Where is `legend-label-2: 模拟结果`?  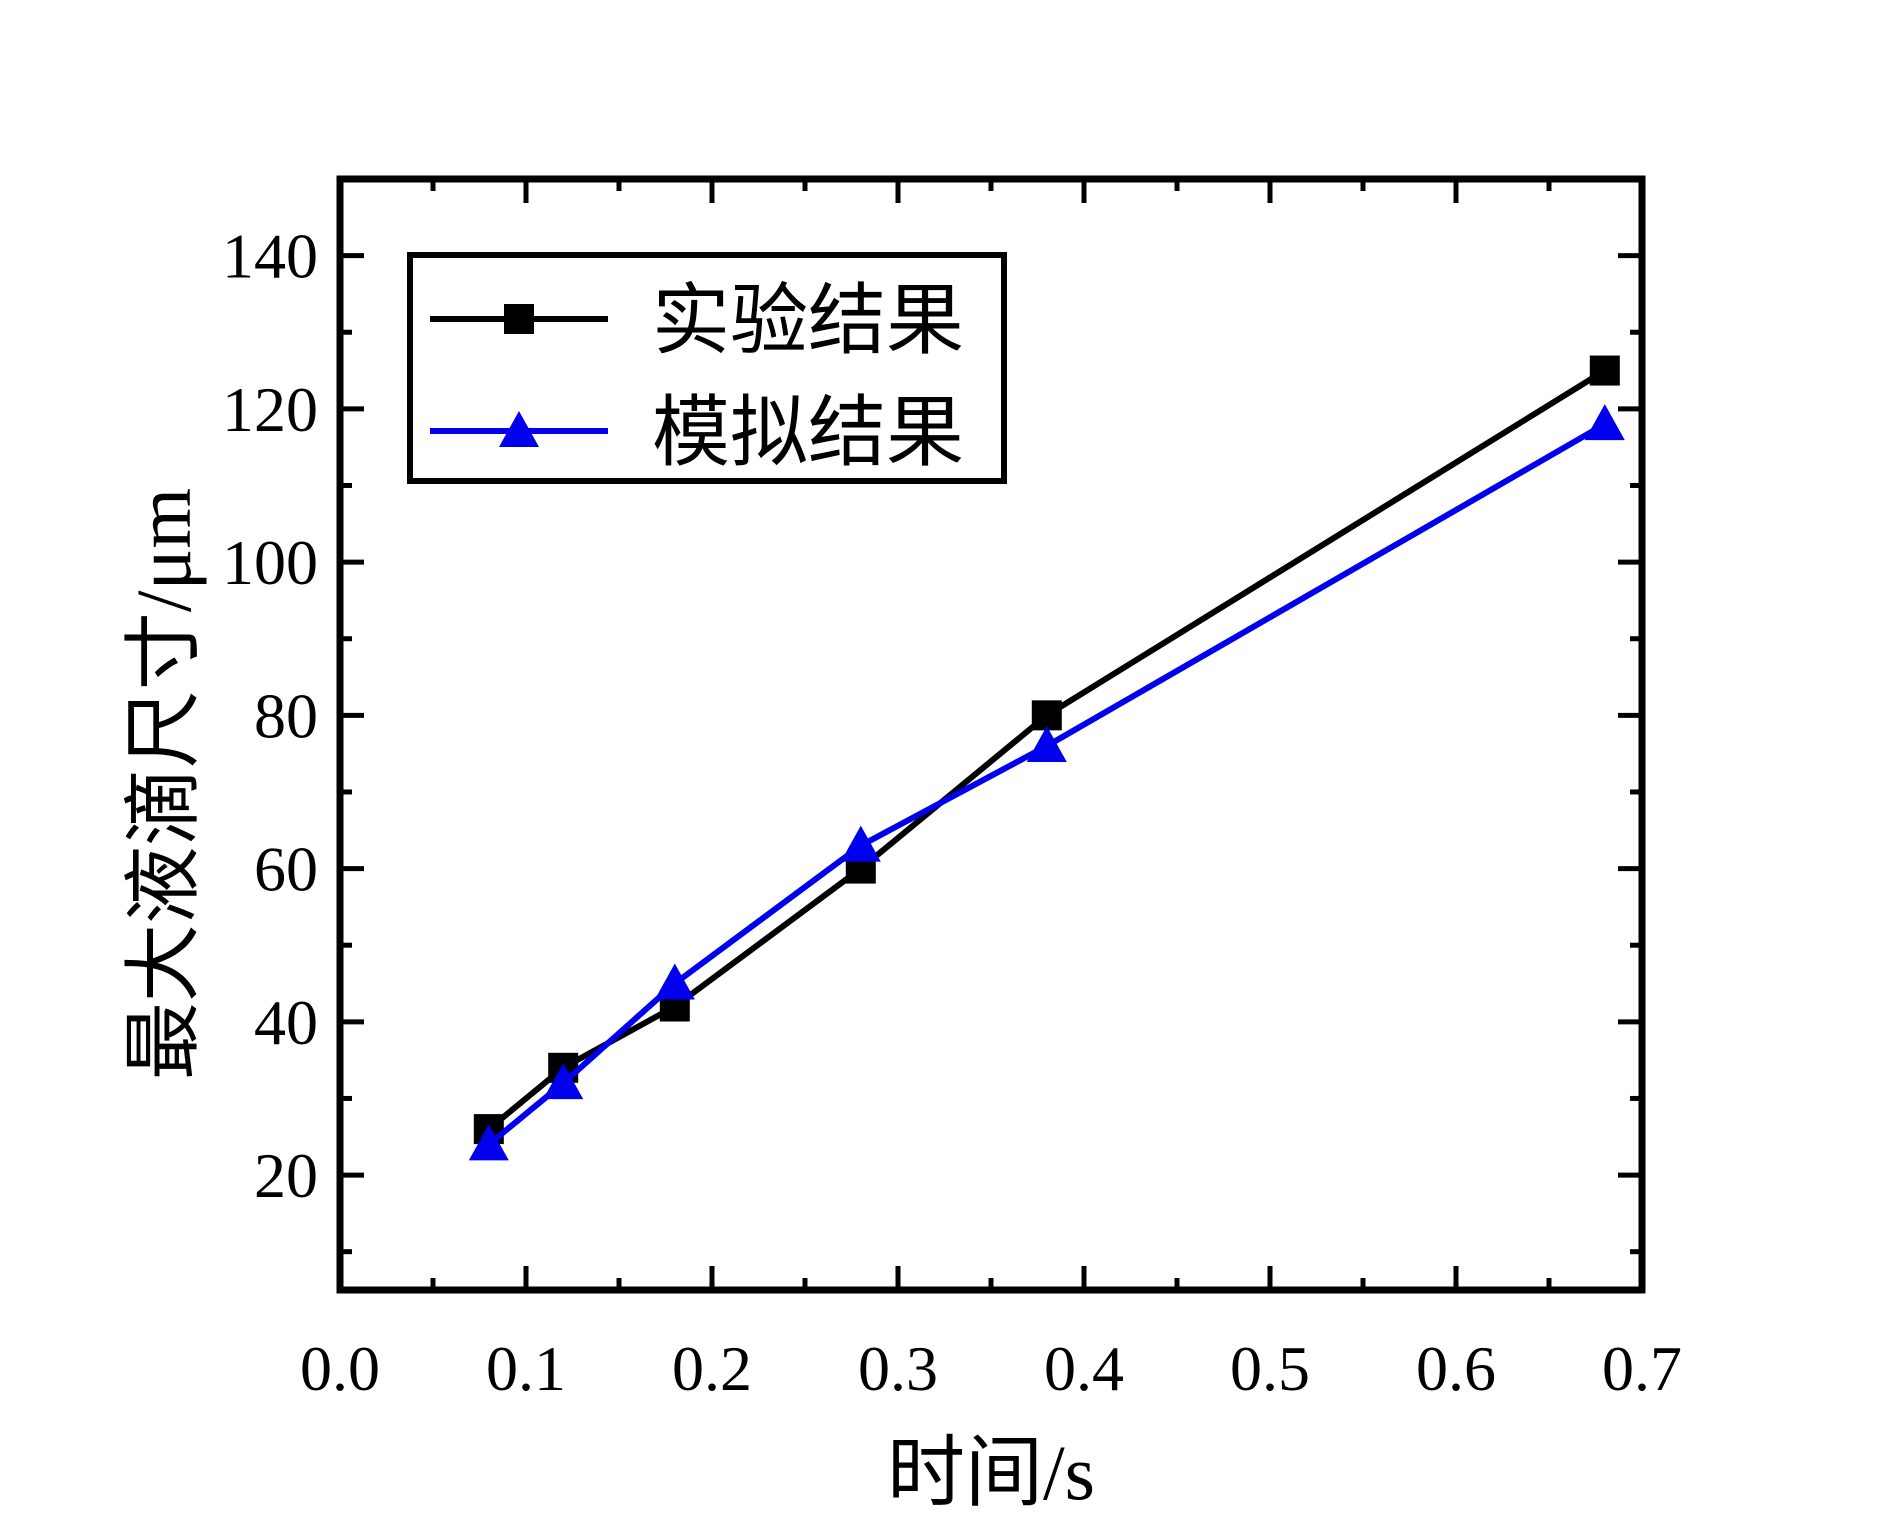
legend-label-2: 模拟结果 is located at coordinates (808, 432).